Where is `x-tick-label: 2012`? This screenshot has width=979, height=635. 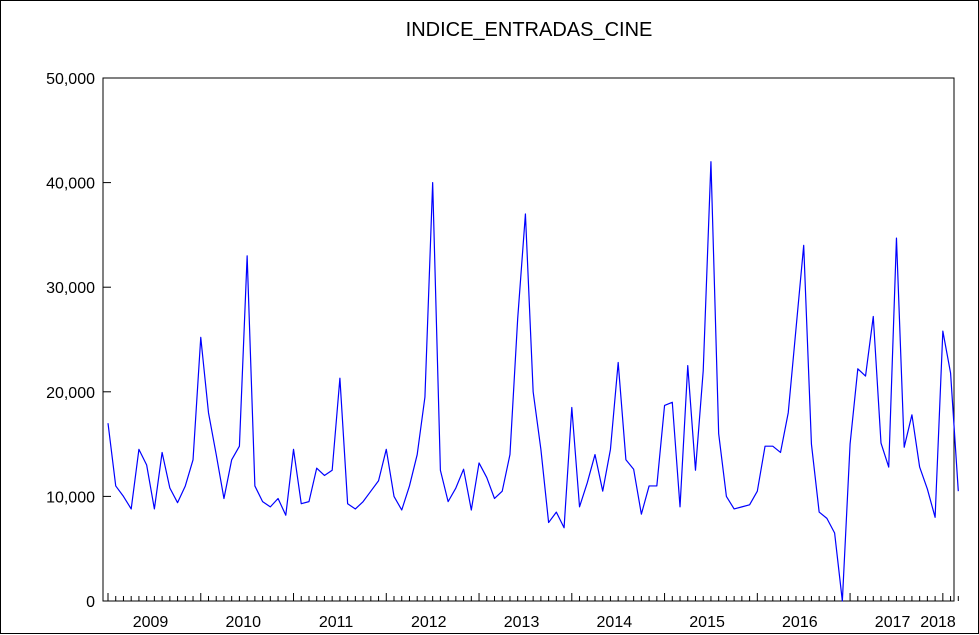
x-tick-label: 2012 is located at coordinates (429, 622).